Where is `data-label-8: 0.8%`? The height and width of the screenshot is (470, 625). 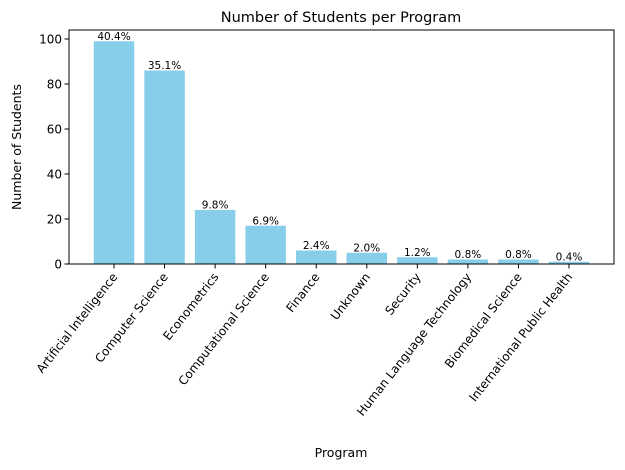 data-label-8: 0.8% is located at coordinates (518, 255).